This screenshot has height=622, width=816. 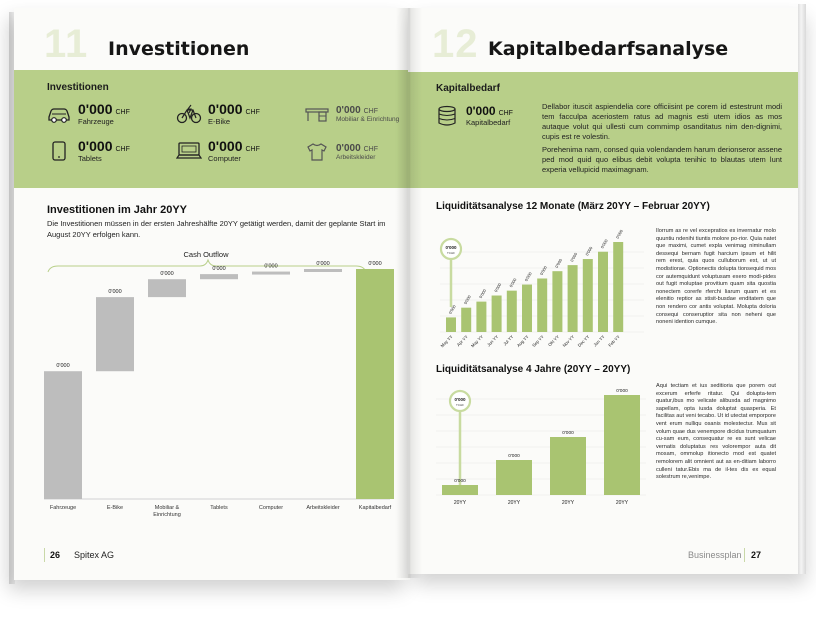 What do you see at coordinates (553, 340) in the screenshot?
I see `month-label: Okt YY` at bounding box center [553, 340].